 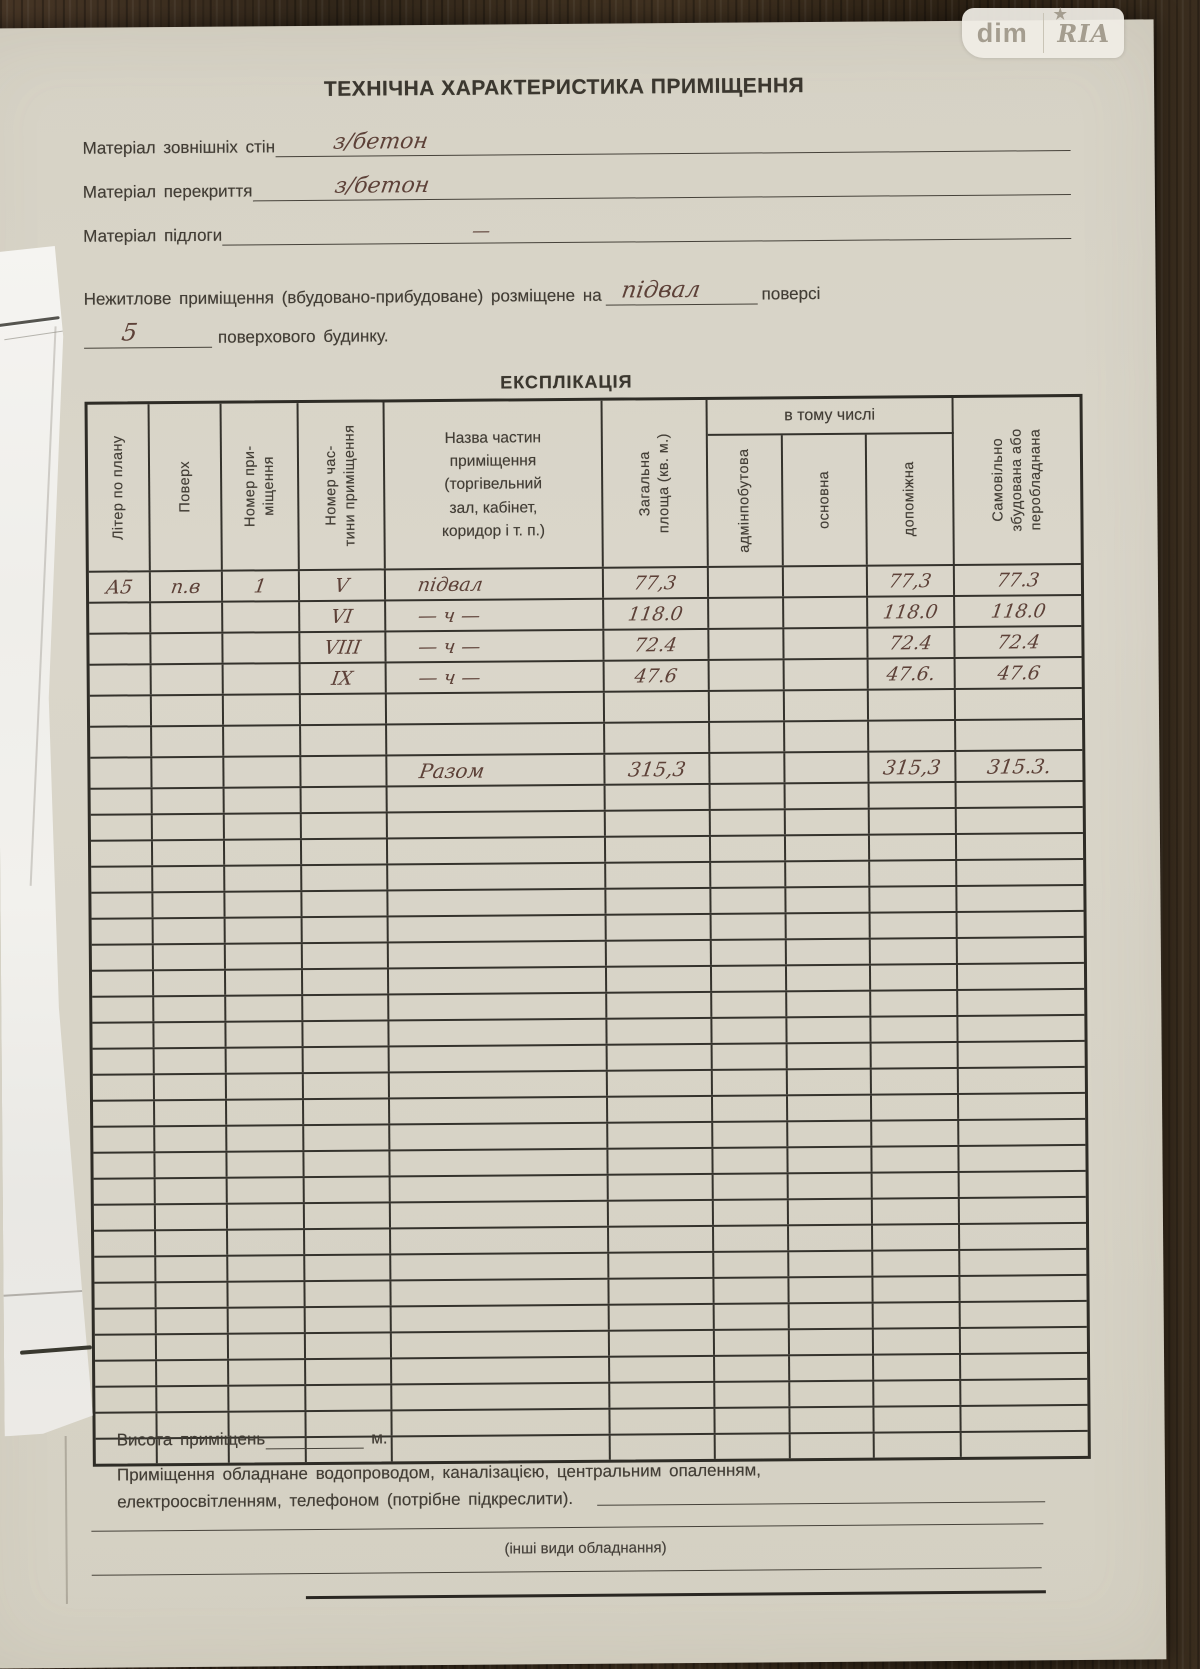 I want to click on cell-zagalna: 118.0, so click(x=657, y=613).